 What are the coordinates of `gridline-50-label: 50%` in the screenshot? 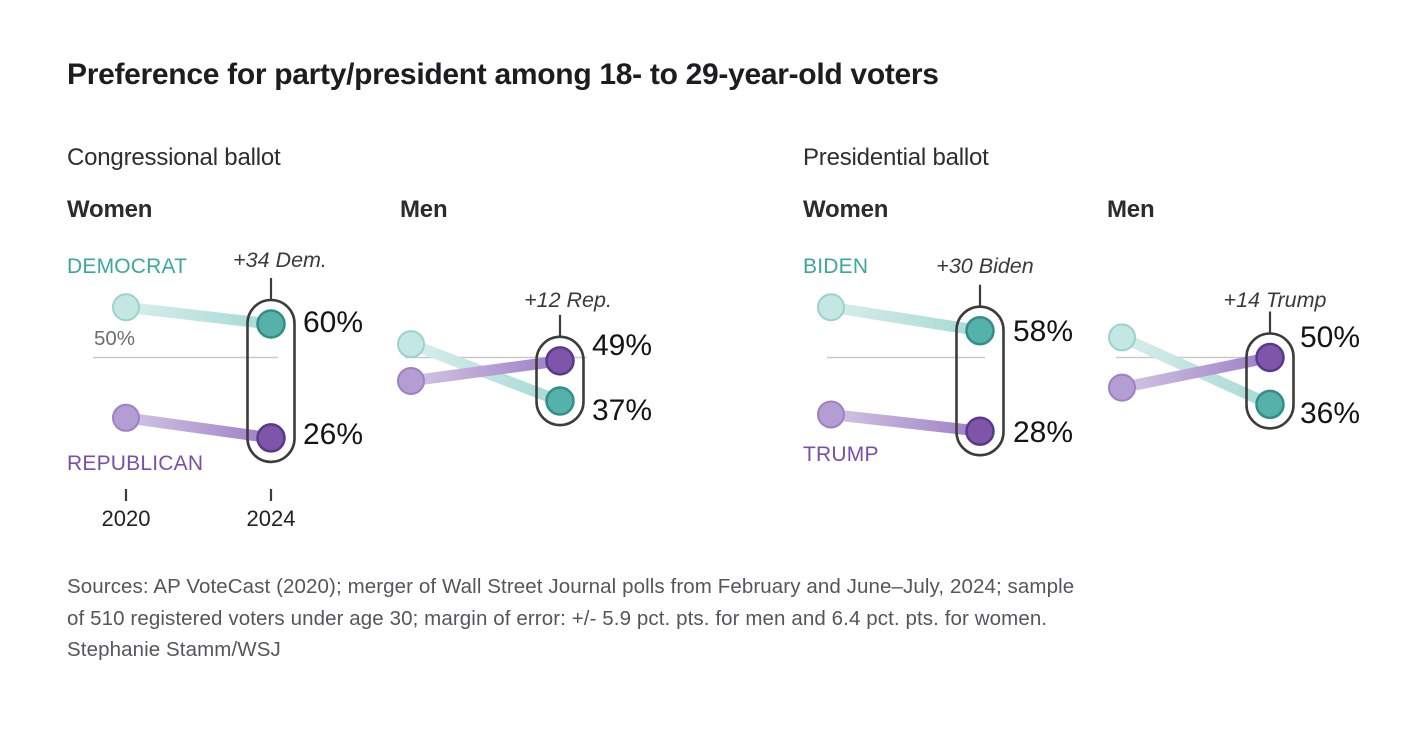 It's located at (115, 338).